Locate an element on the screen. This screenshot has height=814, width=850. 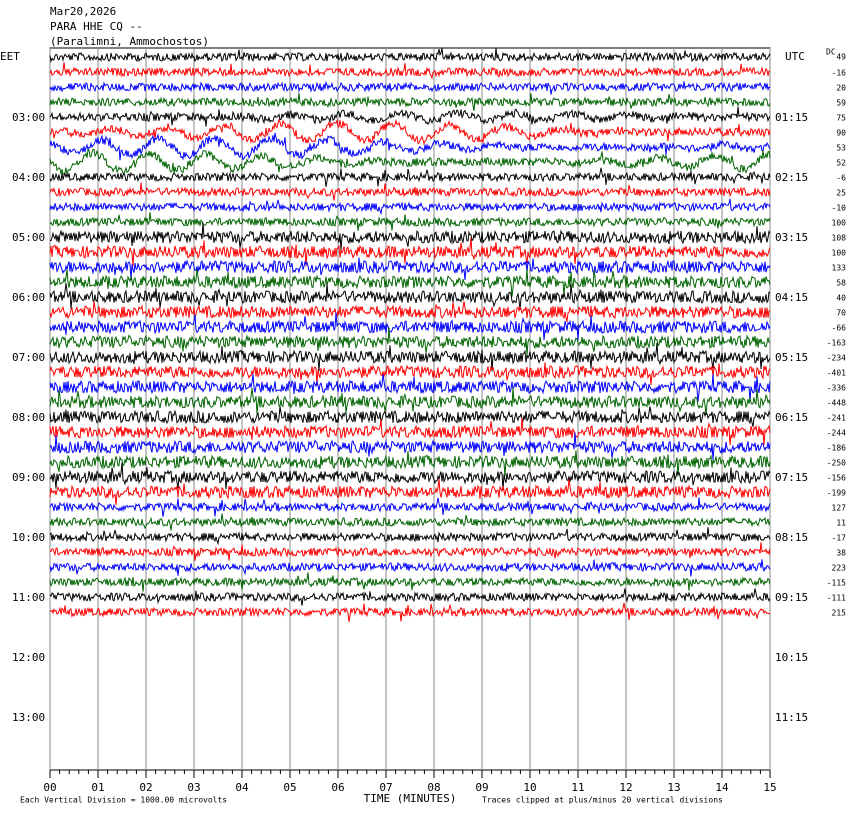
dc-offset: -6 is located at coordinates (841, 178).